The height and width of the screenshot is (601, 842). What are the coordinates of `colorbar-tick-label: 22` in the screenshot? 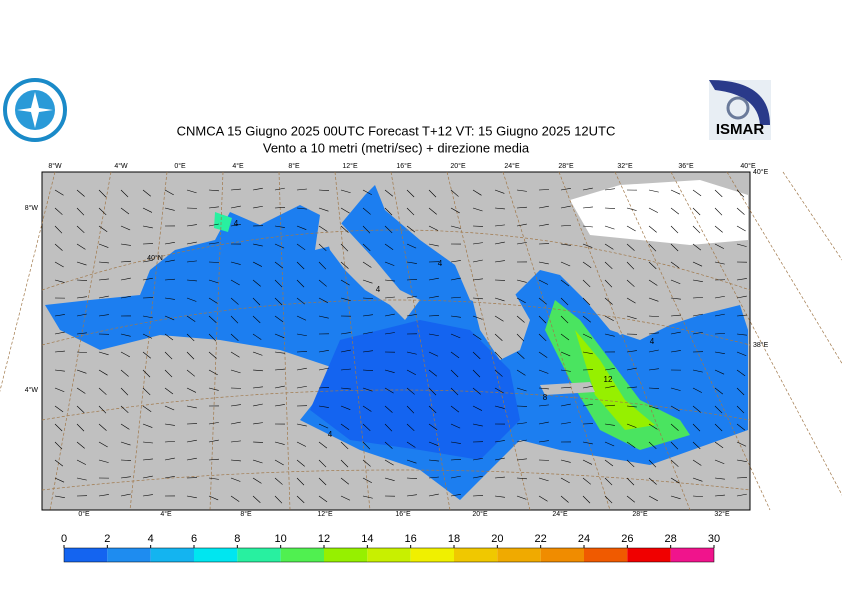 It's located at (541, 539).